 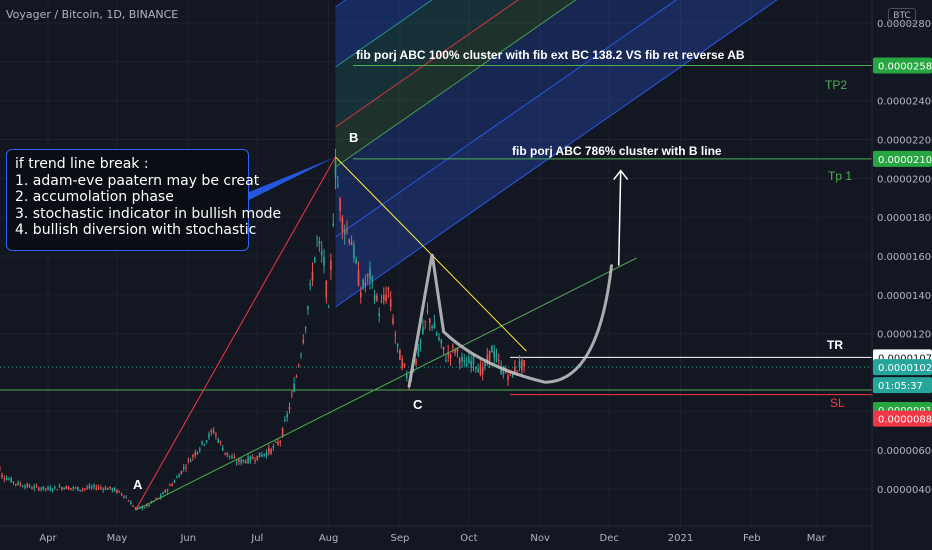 What do you see at coordinates (905, 67) in the screenshot?
I see `price-tag-label: 0.00002581` at bounding box center [905, 67].